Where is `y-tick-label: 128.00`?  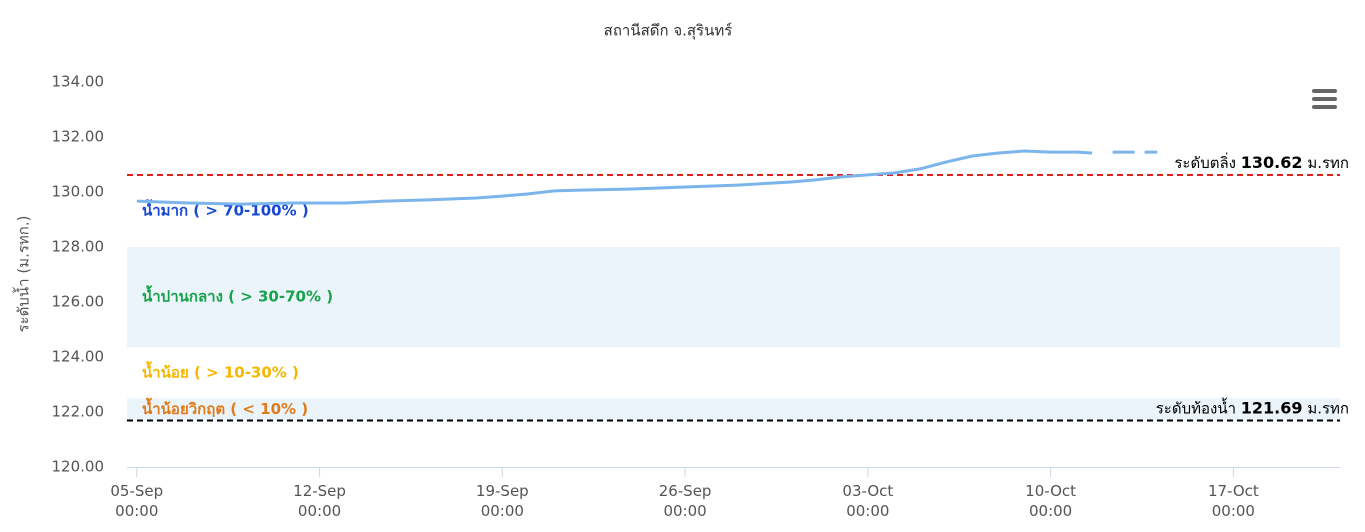
y-tick-label: 128.00 is located at coordinates (78, 247).